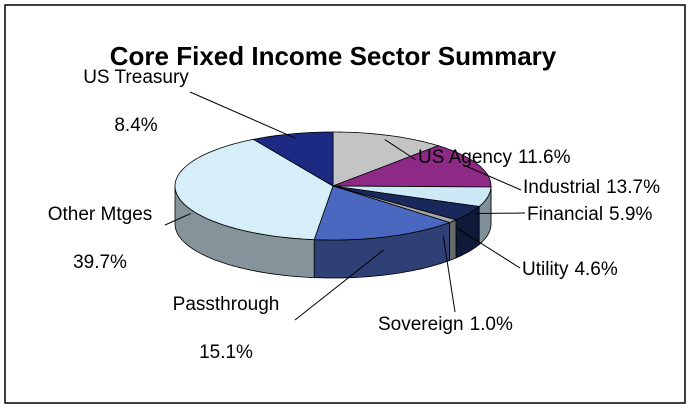 This screenshot has height=412, width=689. Describe the element at coordinates (226, 352) in the screenshot. I see `value-label: 15.1%` at that location.